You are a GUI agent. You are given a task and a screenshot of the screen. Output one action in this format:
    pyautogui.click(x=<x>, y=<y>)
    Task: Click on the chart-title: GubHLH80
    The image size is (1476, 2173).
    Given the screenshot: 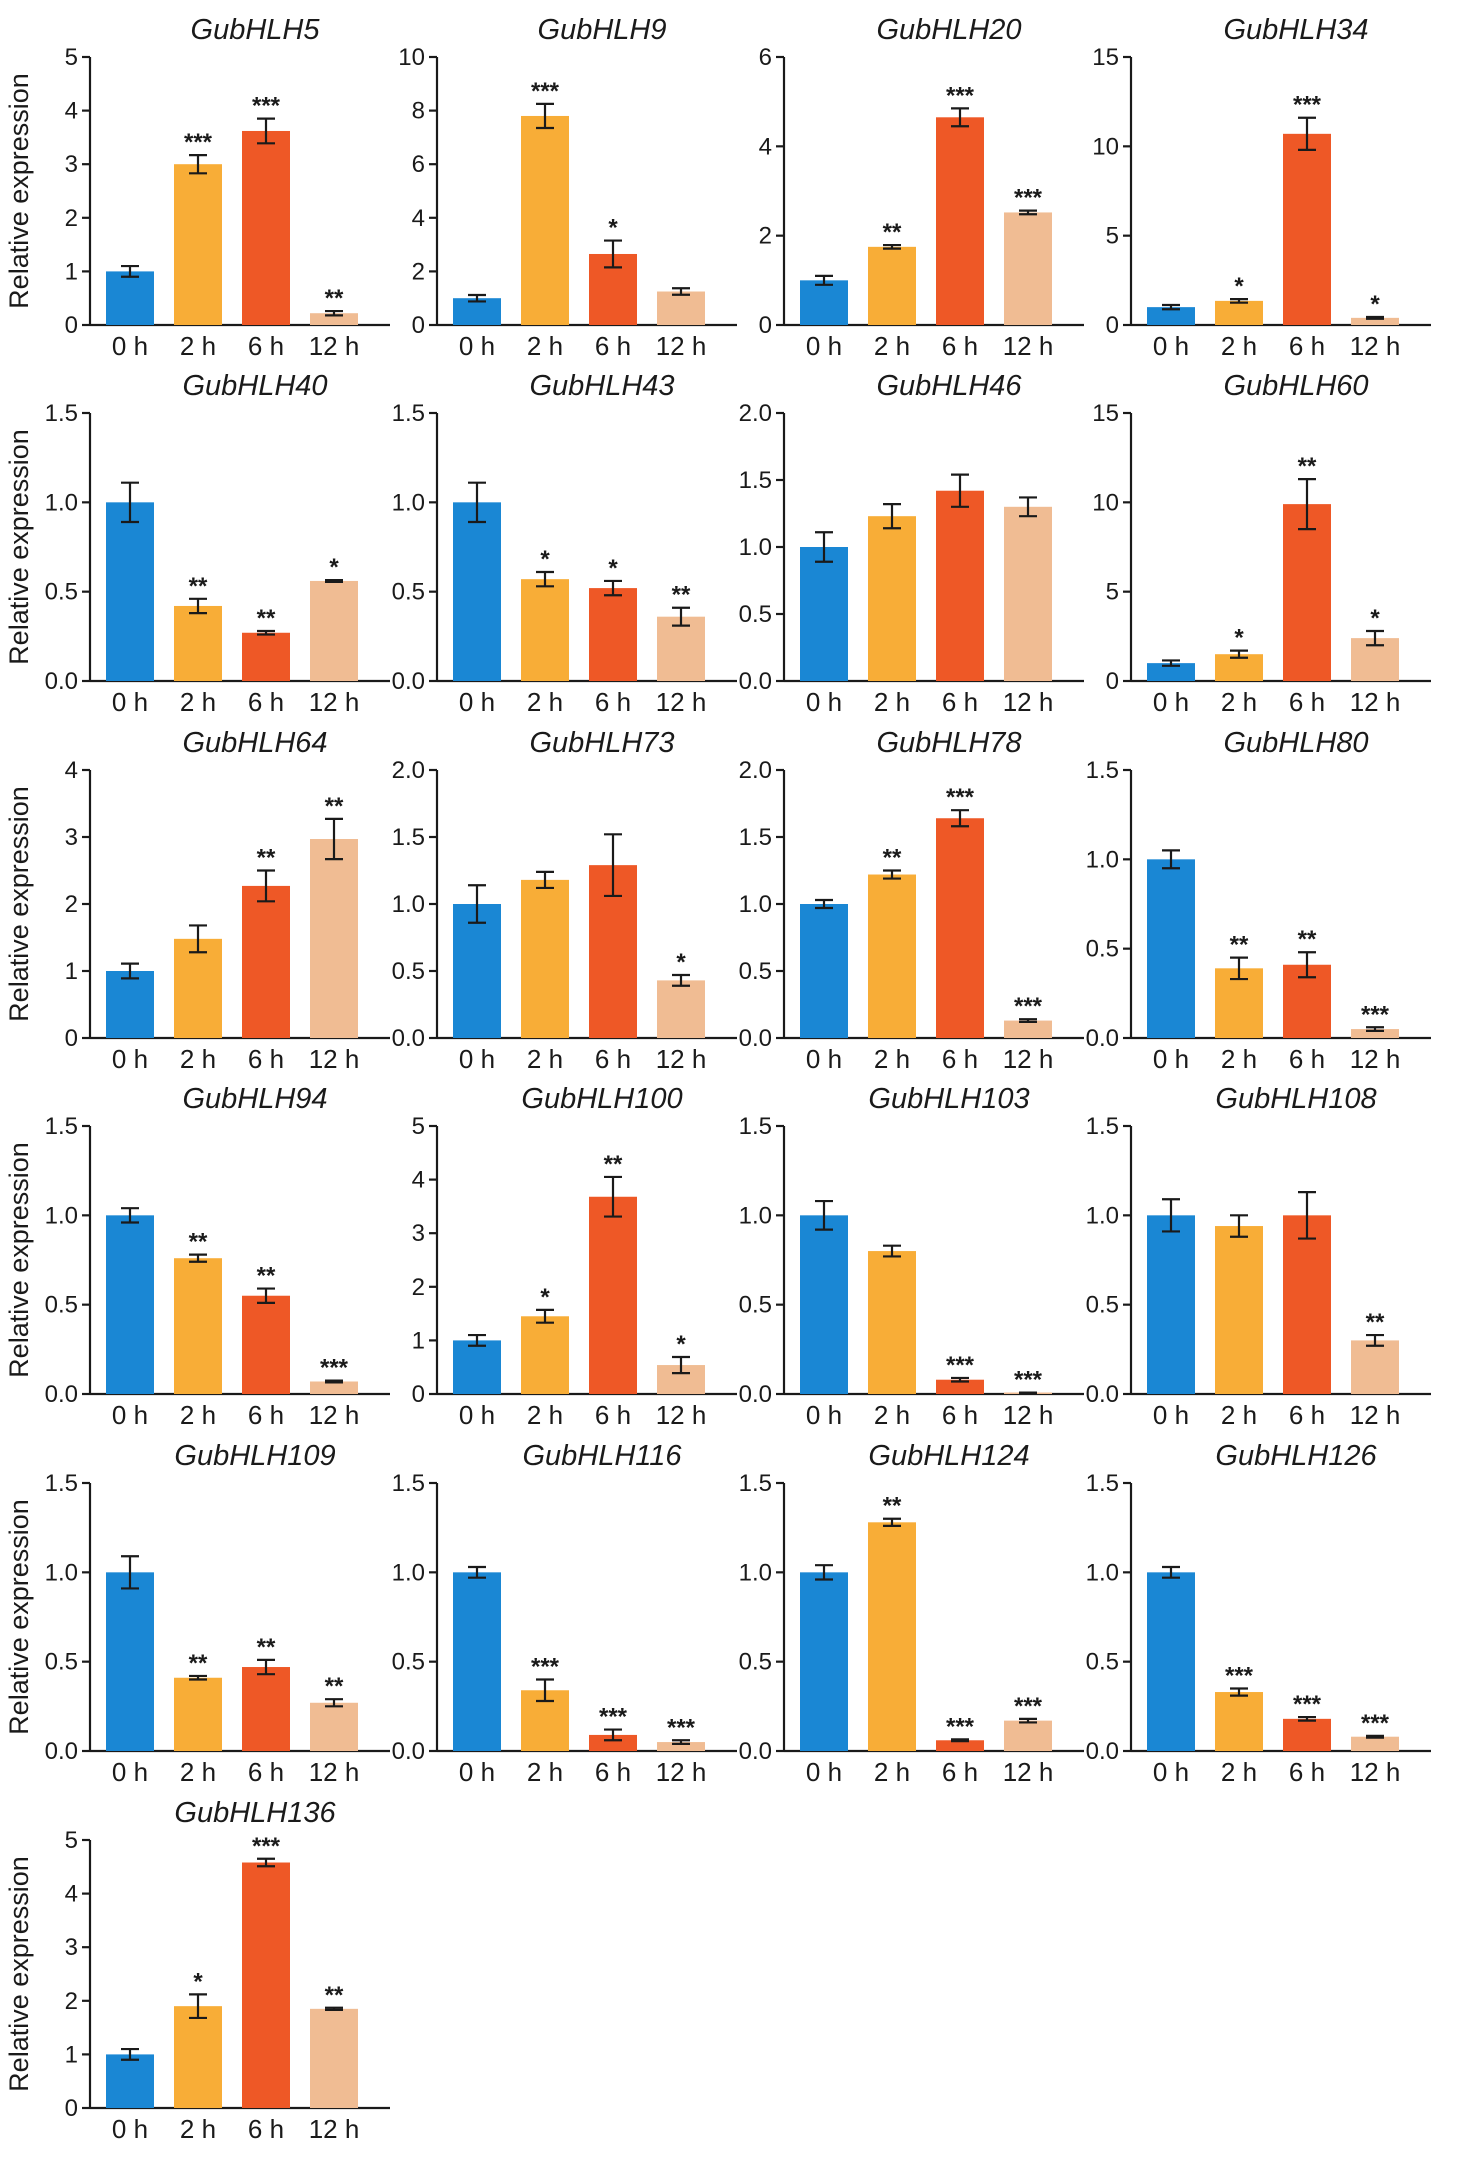 What is the action you would take?
    pyautogui.click(x=1295, y=743)
    